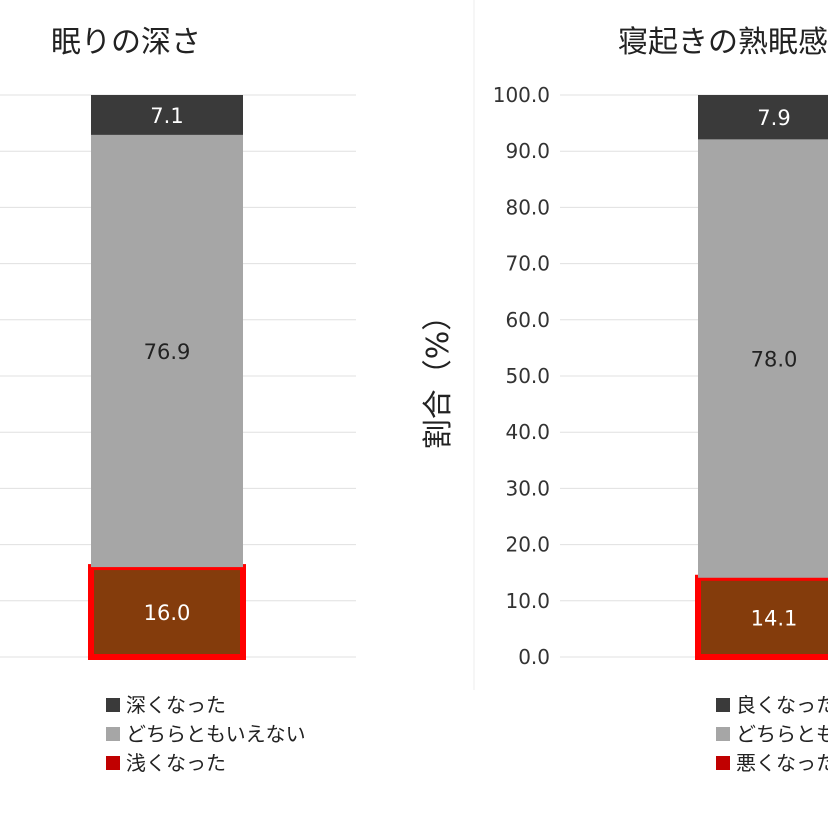  I want to click on bar-stack: 16.0 76.9 7.1, so click(167, 378).